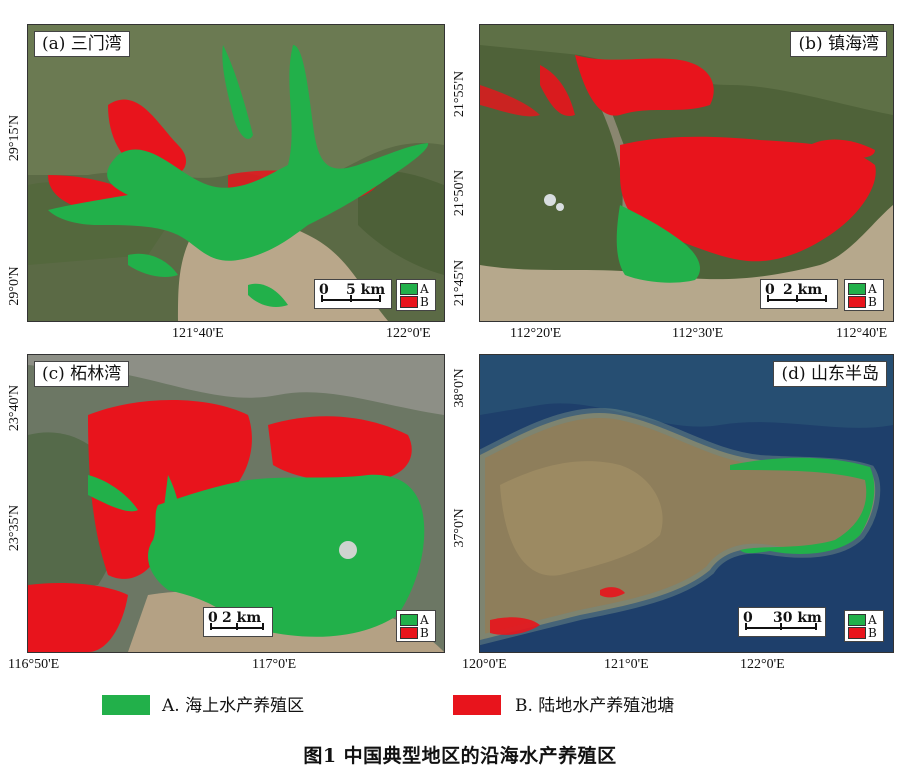 The height and width of the screenshot is (782, 920). What do you see at coordinates (233, 706) in the screenshot?
I see `legend-label-sea-culture: A. 海上水产养殖区` at bounding box center [233, 706].